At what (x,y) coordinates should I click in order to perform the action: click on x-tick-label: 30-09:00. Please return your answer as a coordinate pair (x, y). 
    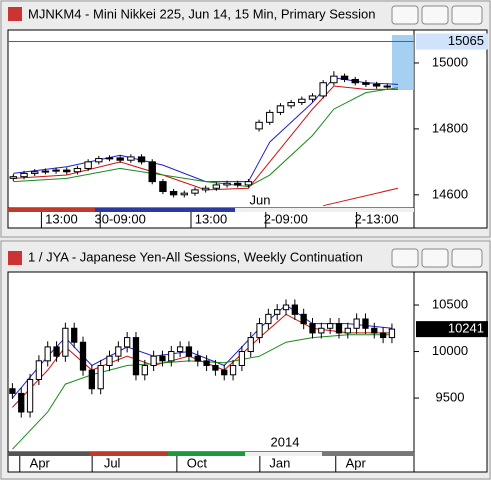
    Looking at the image, I should click on (120, 218).